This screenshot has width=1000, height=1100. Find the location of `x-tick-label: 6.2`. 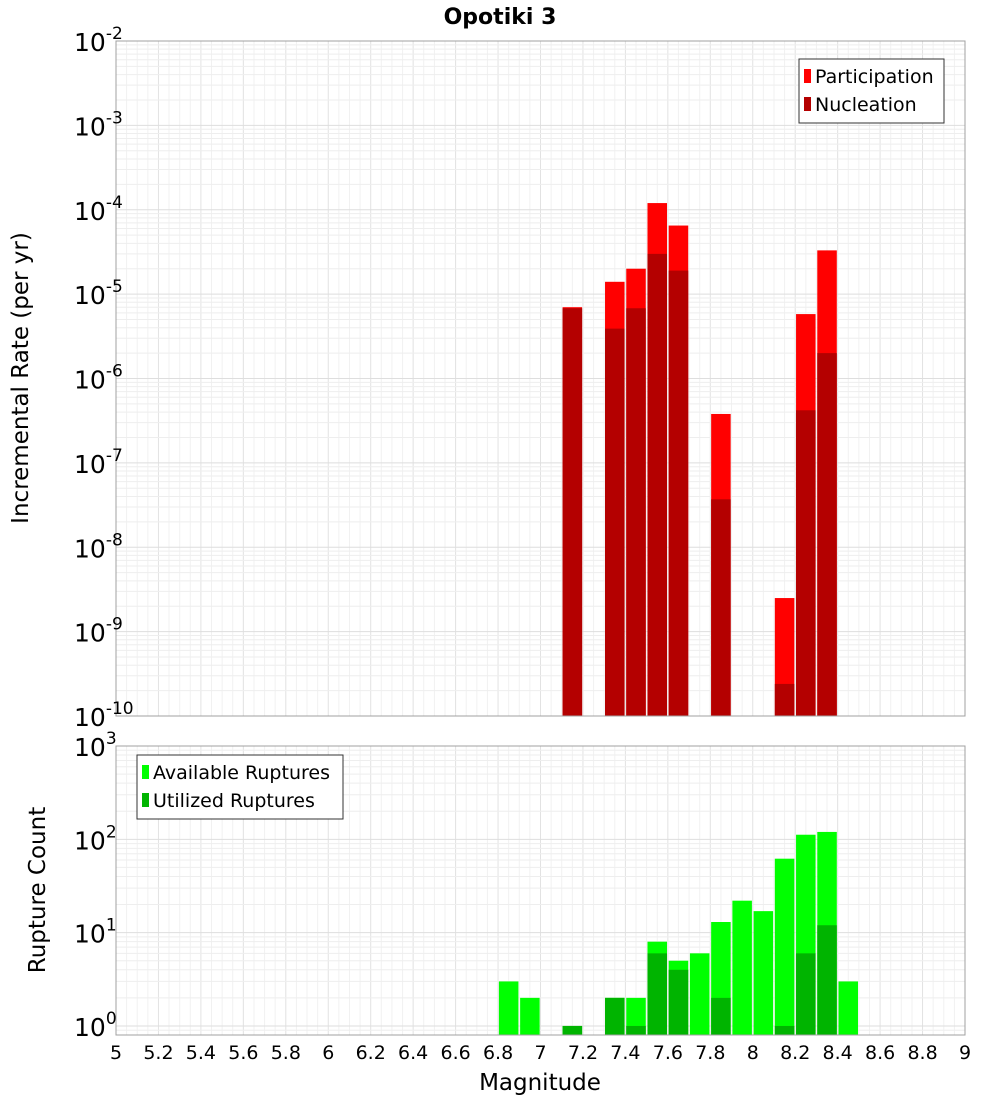

x-tick-label: 6.2 is located at coordinates (371, 1053).